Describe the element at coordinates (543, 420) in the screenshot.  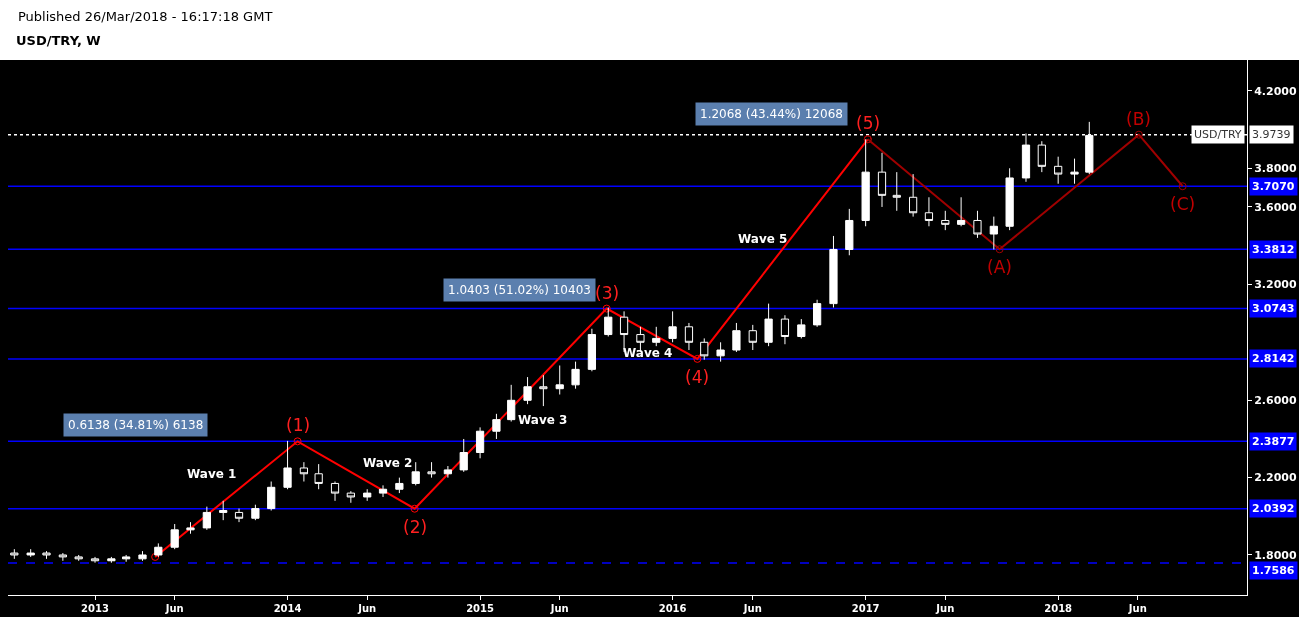
I see `annotation: Wave 3` at that location.